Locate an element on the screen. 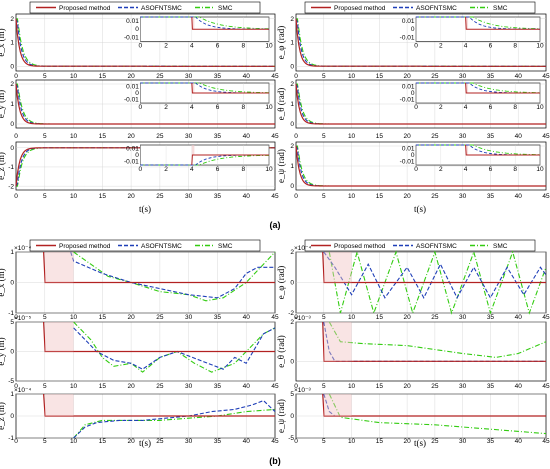  ylabel: e_φ (rad) is located at coordinates (281, 282).